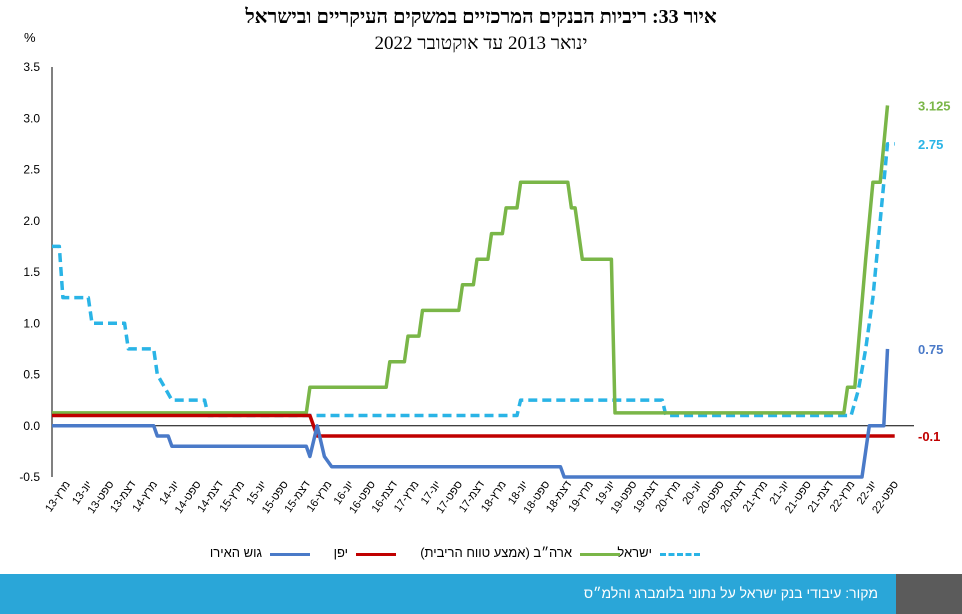 This screenshot has height=614, width=962. I want to click on series-end-label: 3.125, so click(934, 105).